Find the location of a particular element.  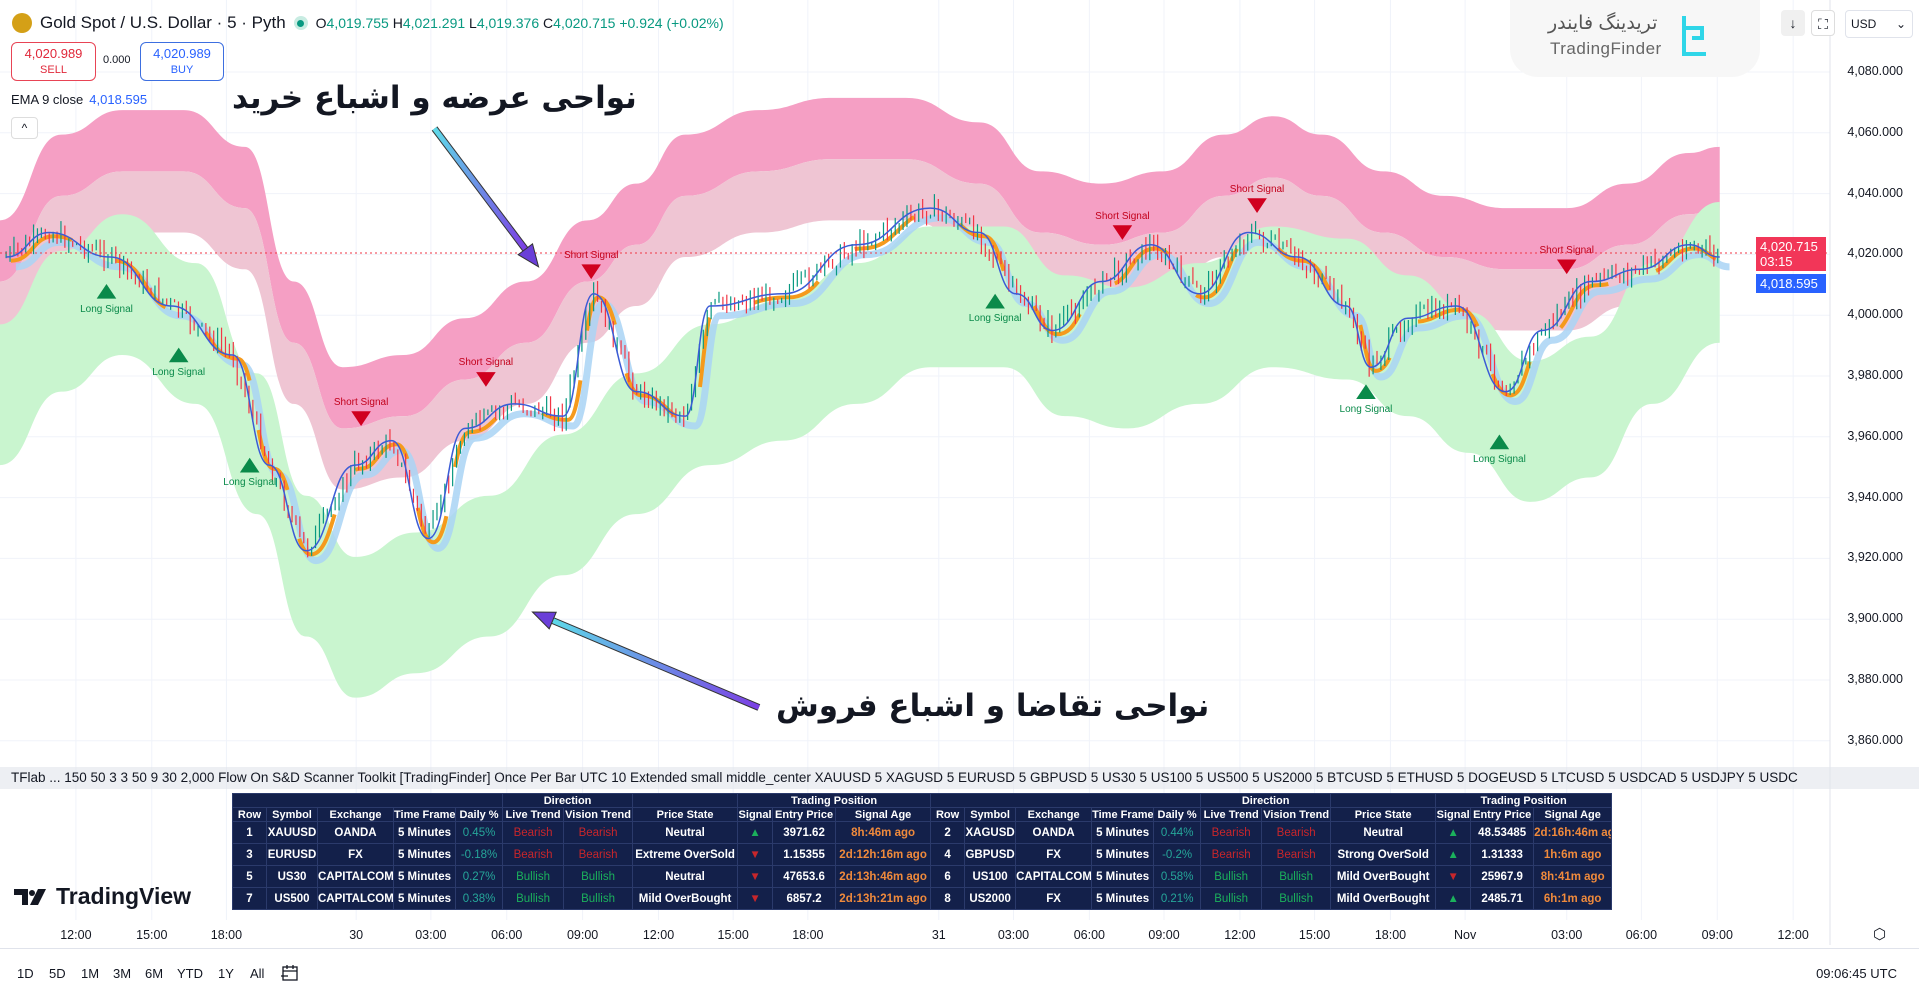

time-tick: 18:00 is located at coordinates (1390, 935).